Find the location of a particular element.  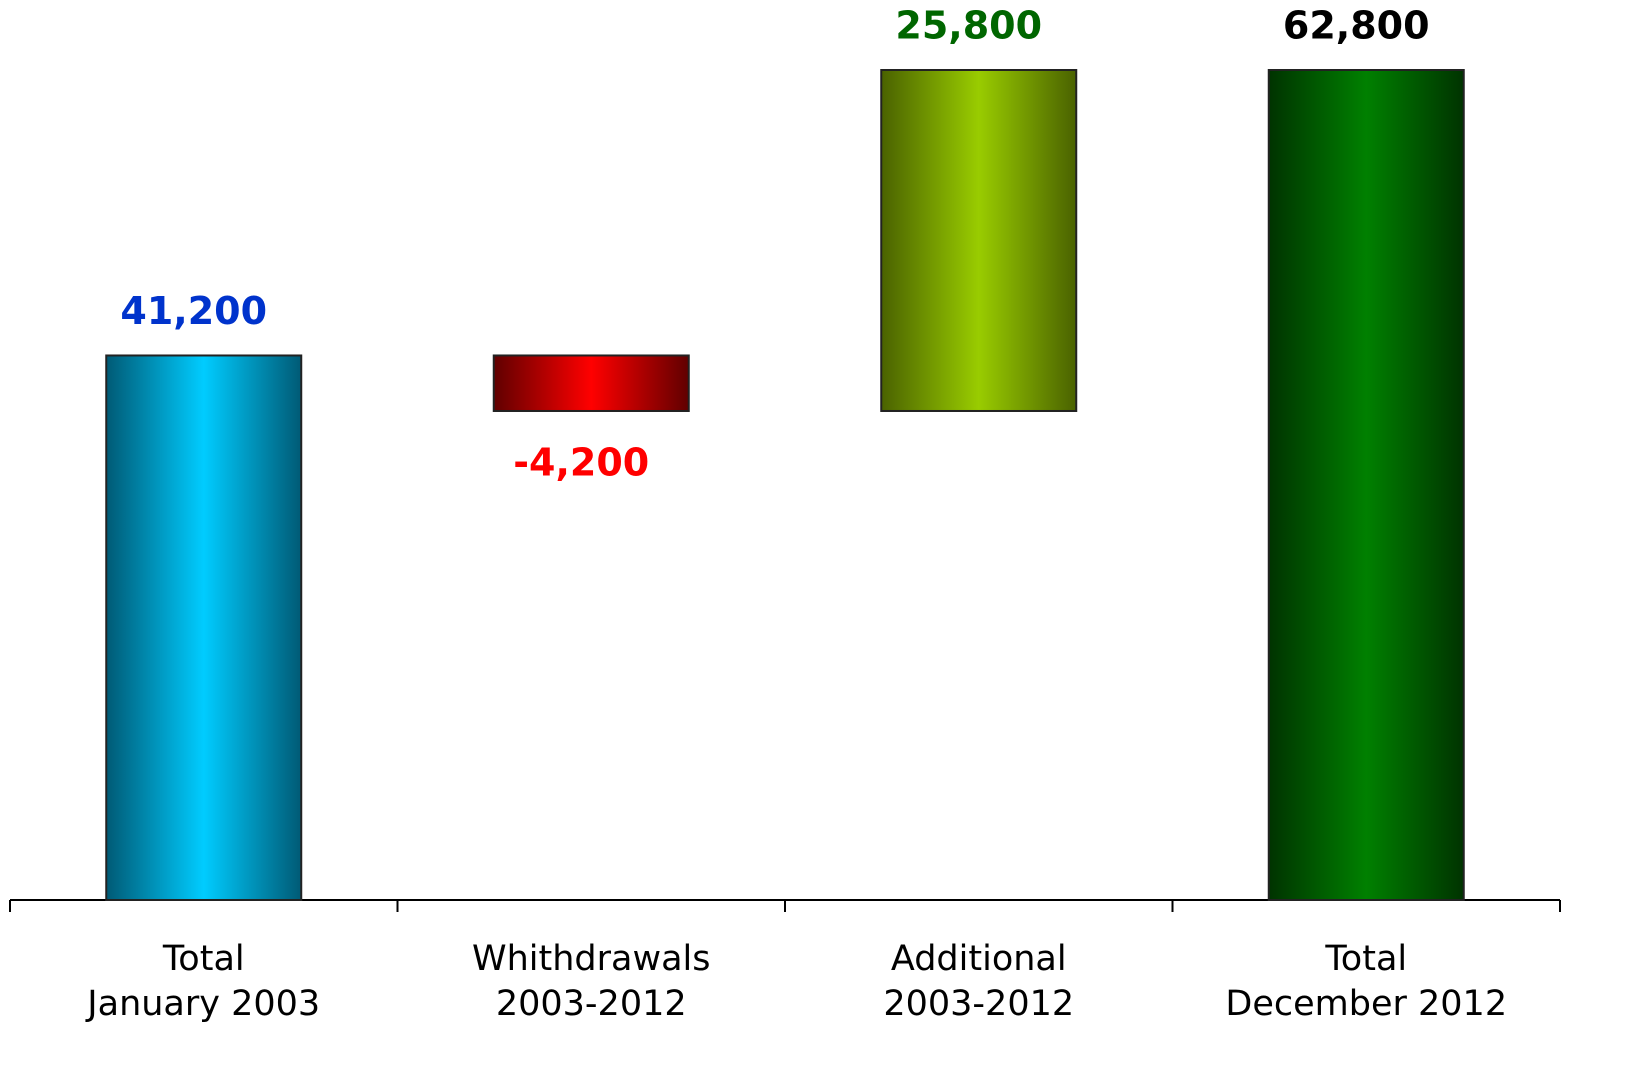

value-label: -4,200 is located at coordinates (581, 462).